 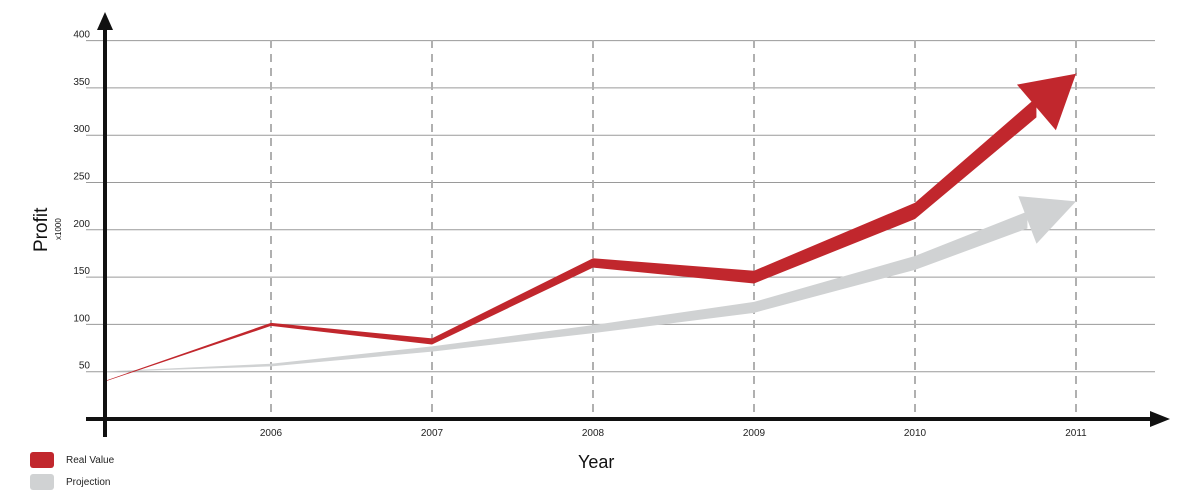 What do you see at coordinates (81, 35) in the screenshot?
I see `y-tick-label: 400` at bounding box center [81, 35].